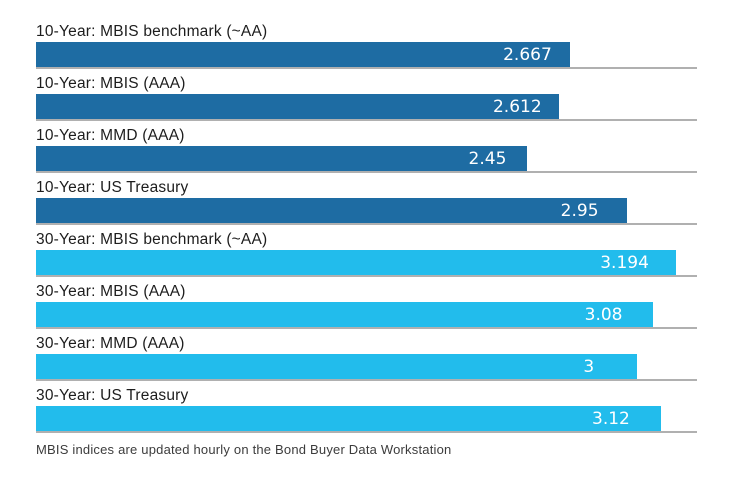 The width and height of the screenshot is (740, 482). Describe the element at coordinates (336, 366) in the screenshot. I see `bar-30yr-mmd-aaa: 3` at that location.